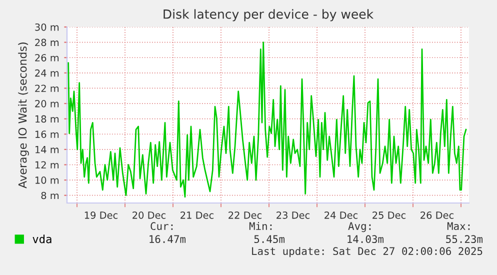 This screenshot has width=497, height=275. What do you see at coordinates (464, 239) in the screenshot?
I see `text: 55.23m` at bounding box center [464, 239].